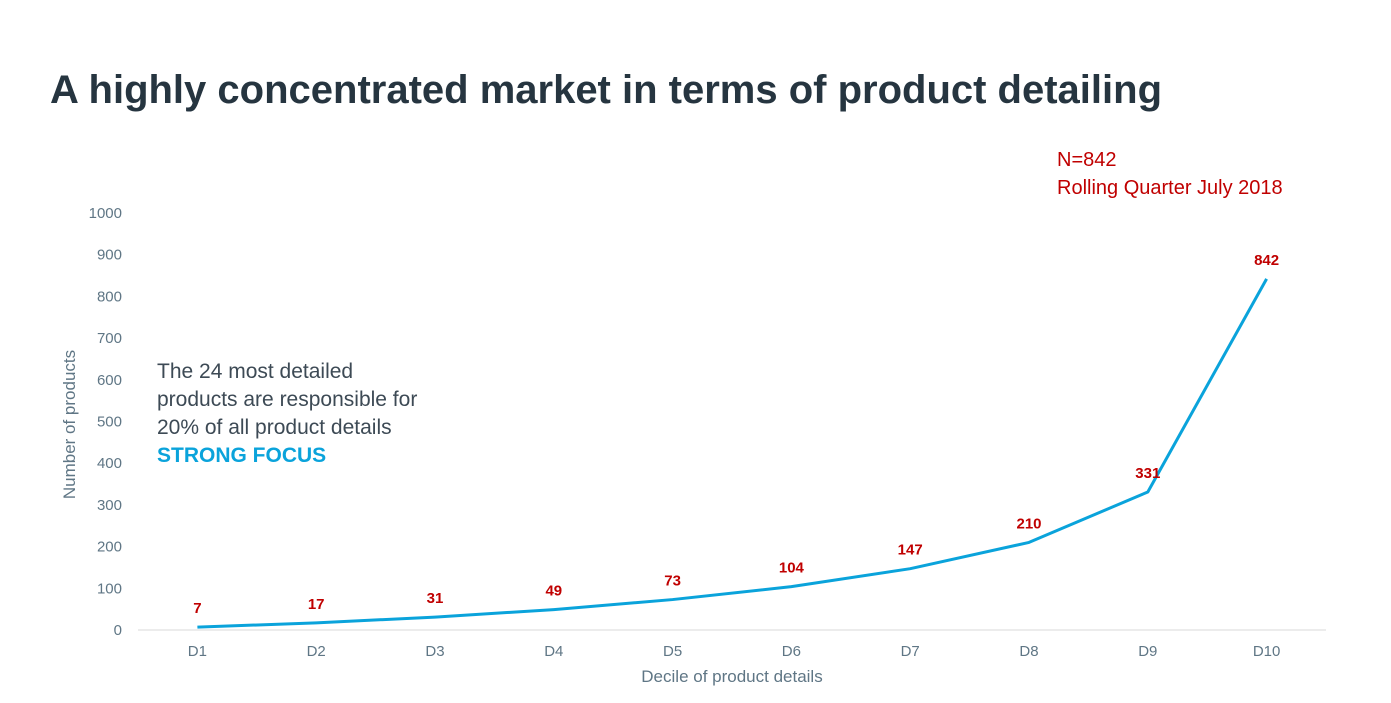 This screenshot has height=703, width=1391. I want to click on data-label: 104, so click(792, 568).